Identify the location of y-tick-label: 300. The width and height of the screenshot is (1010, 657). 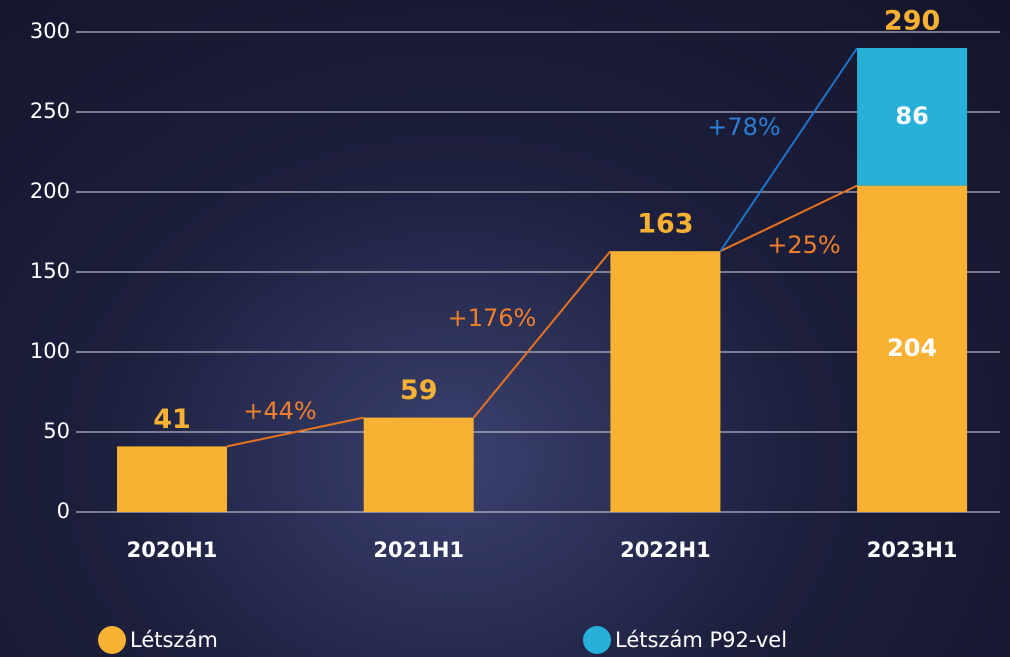
(50, 31).